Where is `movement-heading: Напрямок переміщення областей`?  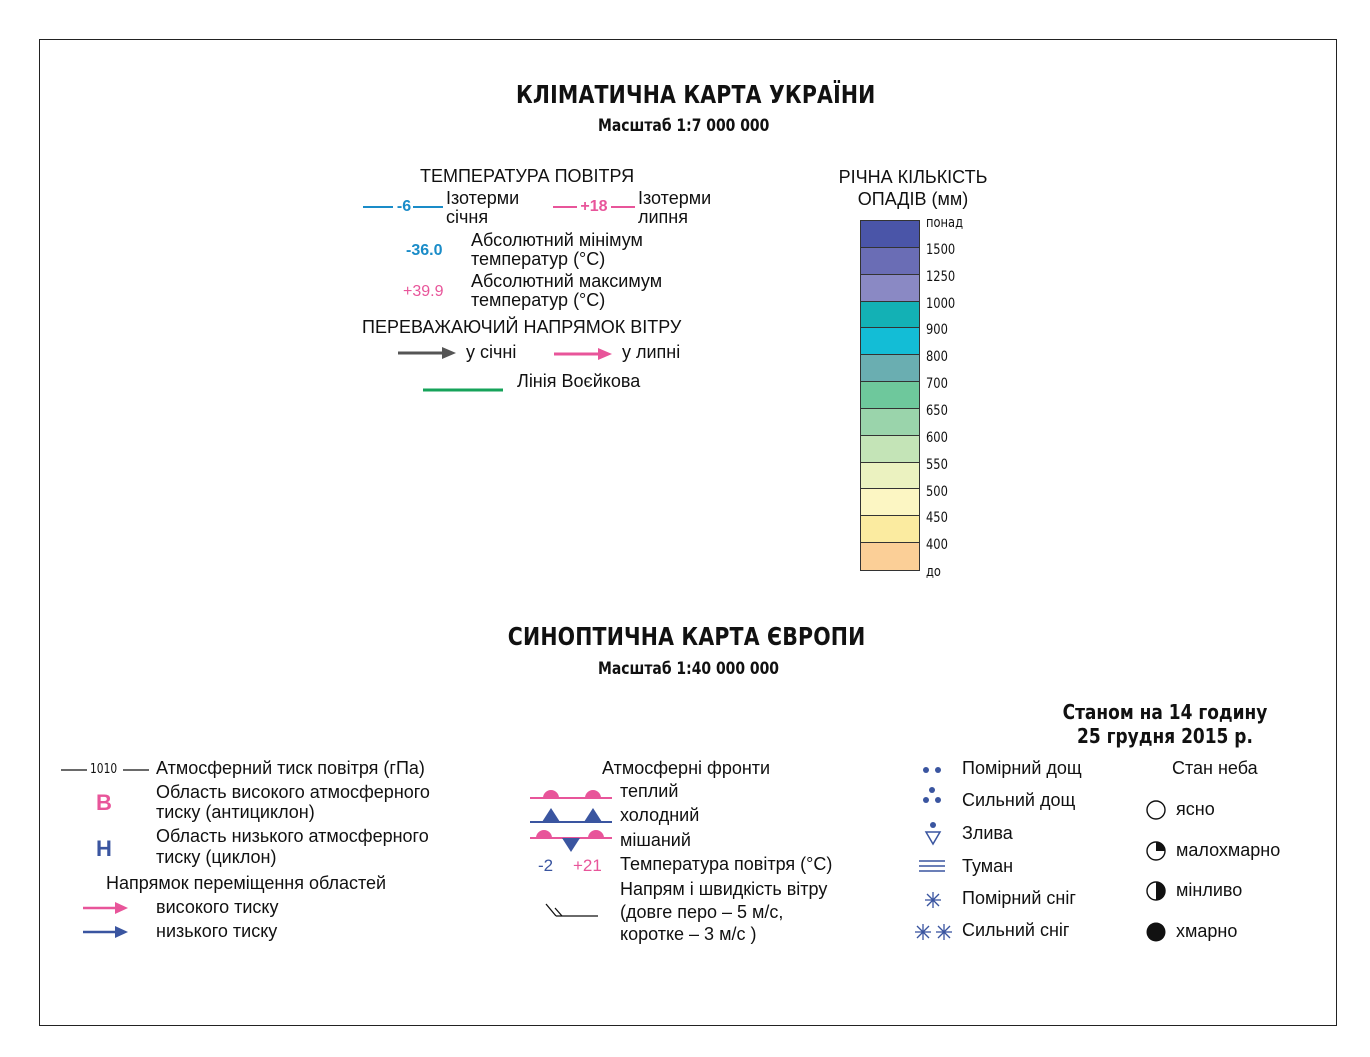 movement-heading: Напрямок переміщення областей is located at coordinates (246, 883).